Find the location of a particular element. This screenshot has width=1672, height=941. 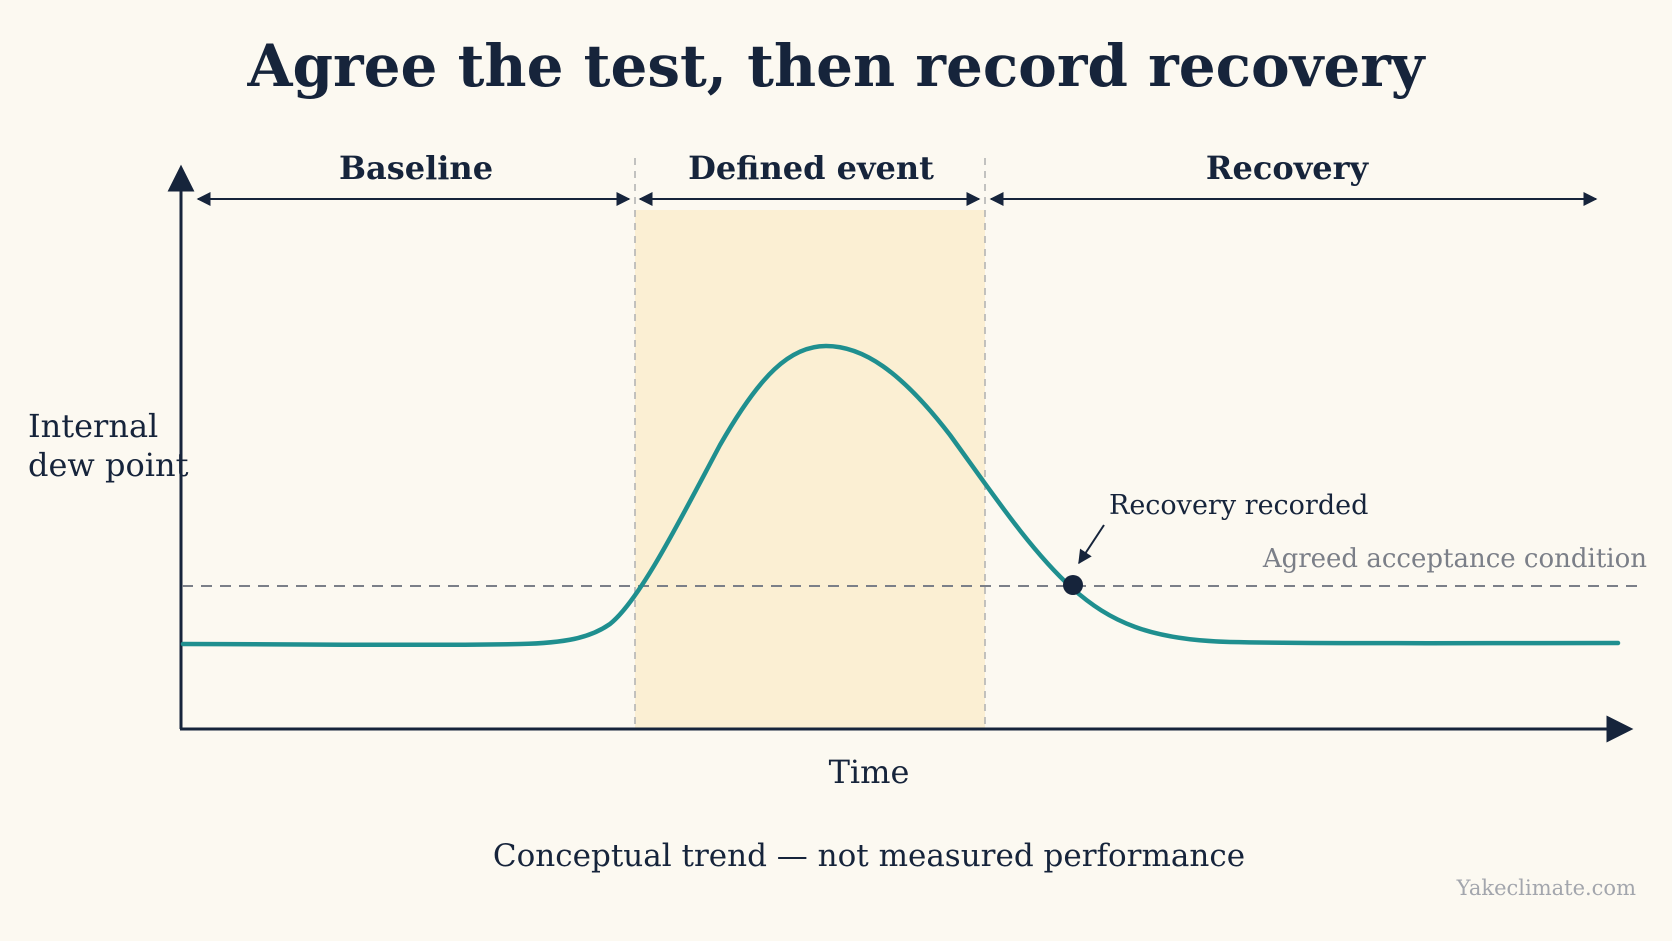

recovery-point-marker is located at coordinates (1073, 585).